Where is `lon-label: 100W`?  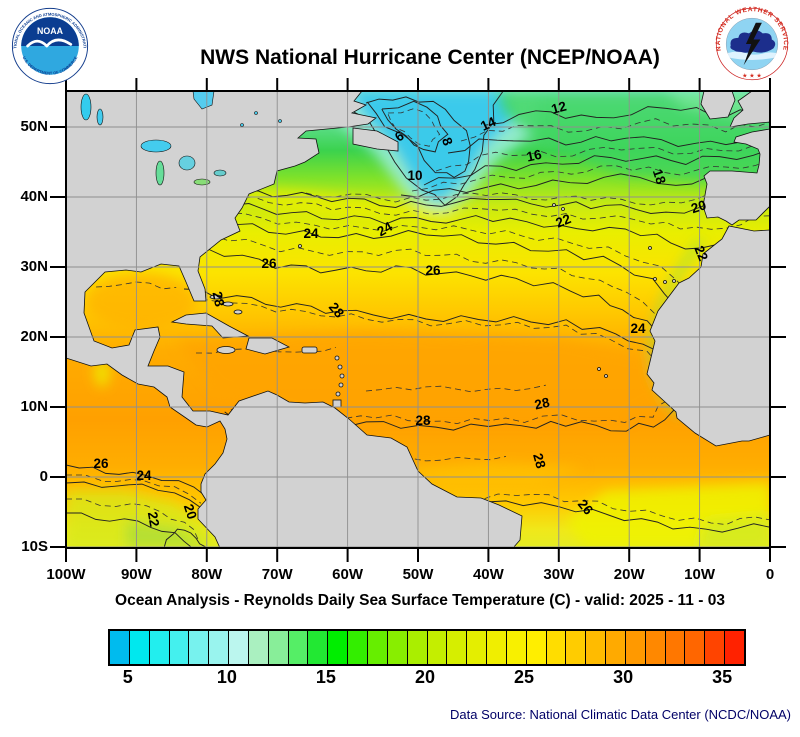 lon-label: 100W is located at coordinates (66, 574).